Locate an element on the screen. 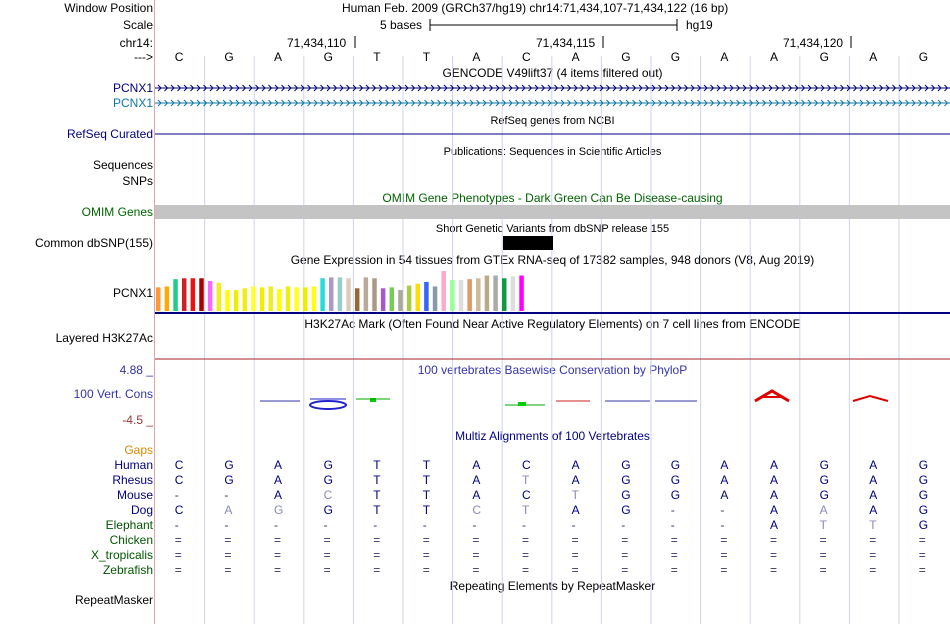 Image resolution: width=950 pixels, height=624 pixels. species-label: Dog is located at coordinates (141, 510).